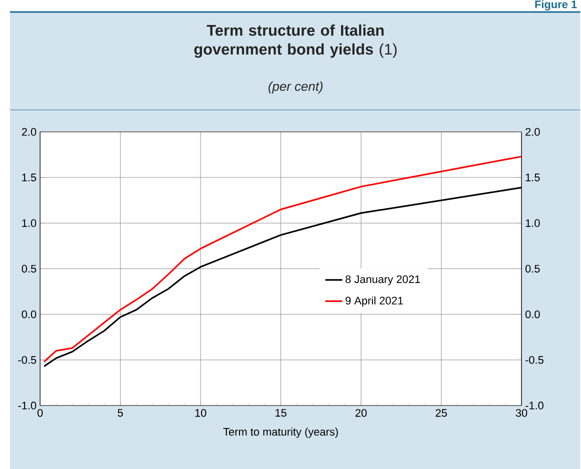  What do you see at coordinates (29, 268) in the screenshot?
I see `y-tick-label: 0.5` at bounding box center [29, 268].